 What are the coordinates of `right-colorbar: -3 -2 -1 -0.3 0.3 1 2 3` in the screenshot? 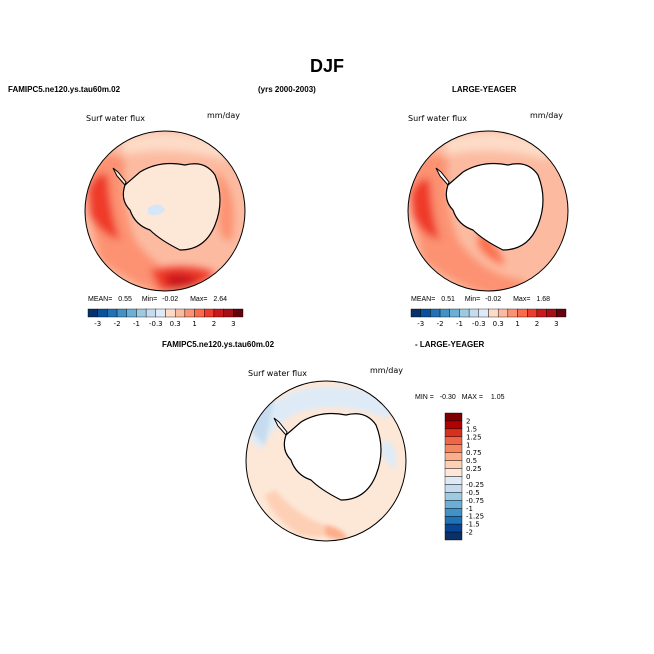 It's located at (488, 318).